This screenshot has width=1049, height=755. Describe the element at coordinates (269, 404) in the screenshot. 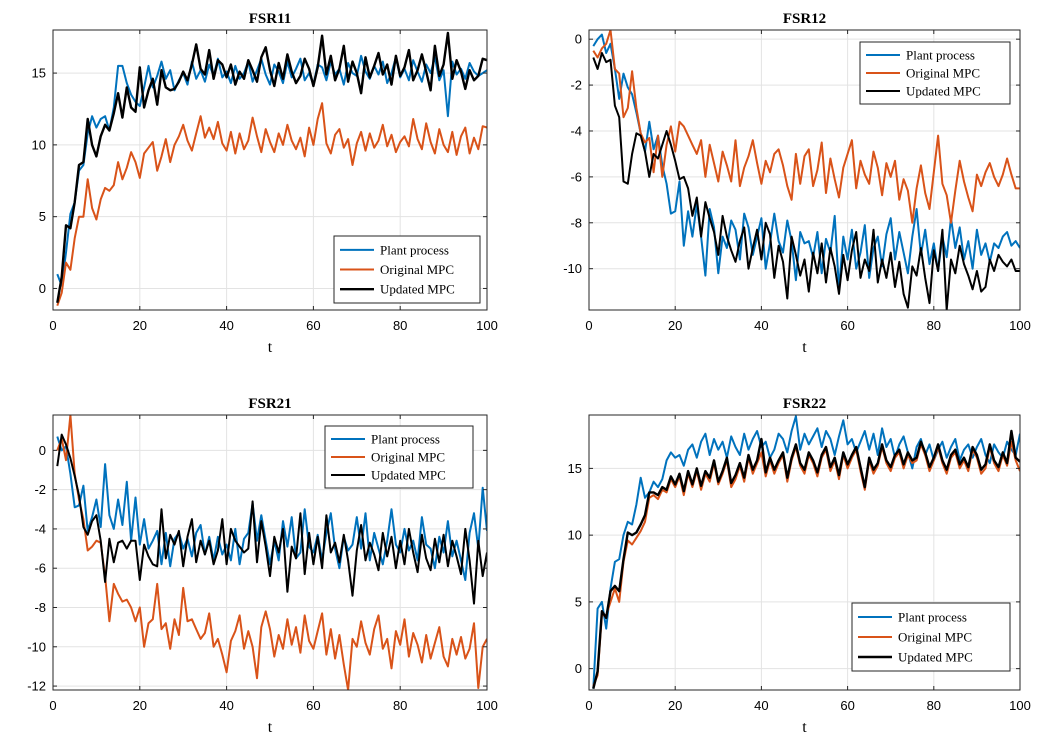

I see `chart-title: FSR21` at that location.